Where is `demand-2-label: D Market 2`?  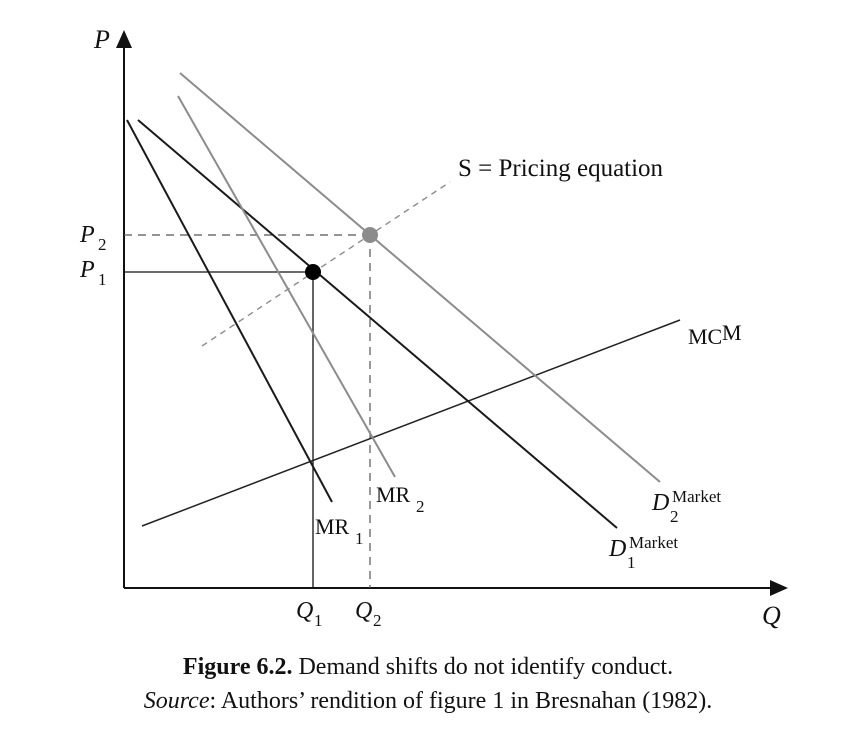 demand-2-label: D Market 2 is located at coordinates (686, 506).